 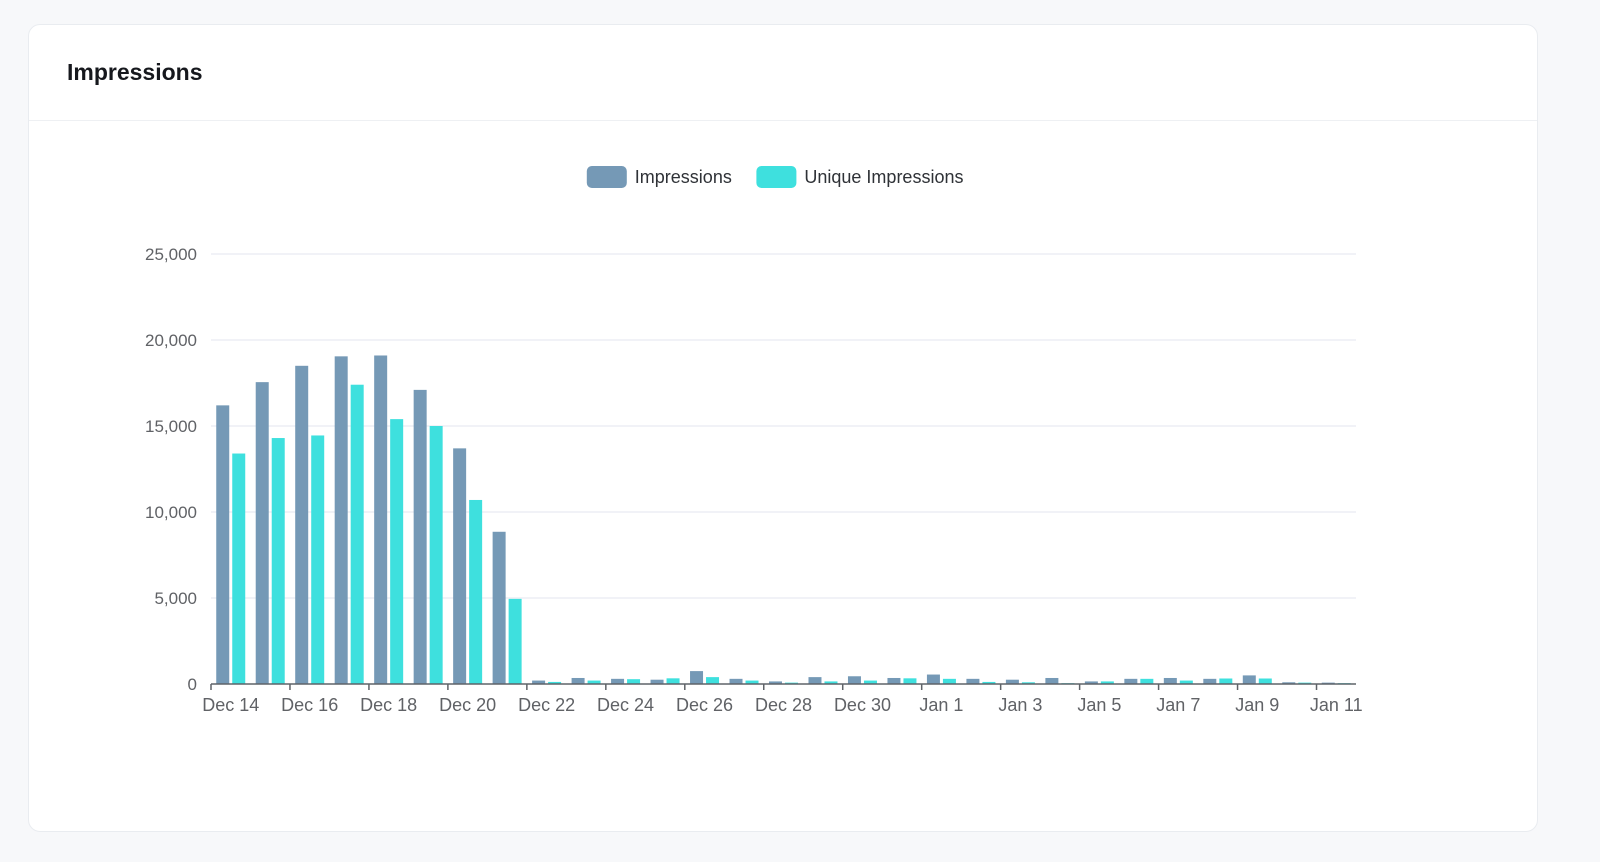 What do you see at coordinates (171, 254) in the screenshot?
I see `y-tick-label: 25,000` at bounding box center [171, 254].